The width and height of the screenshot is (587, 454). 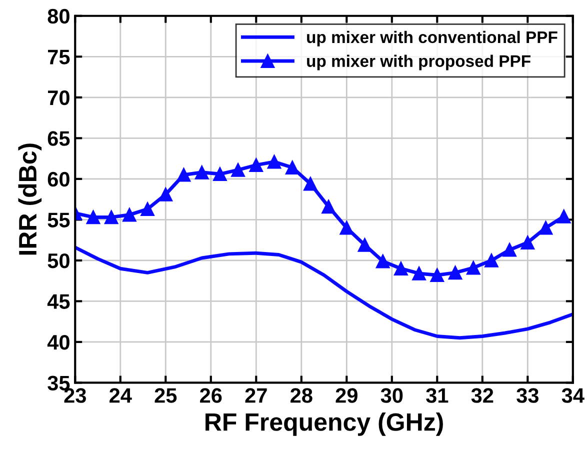 I want to click on x-tick-label: 27, so click(x=256, y=395).